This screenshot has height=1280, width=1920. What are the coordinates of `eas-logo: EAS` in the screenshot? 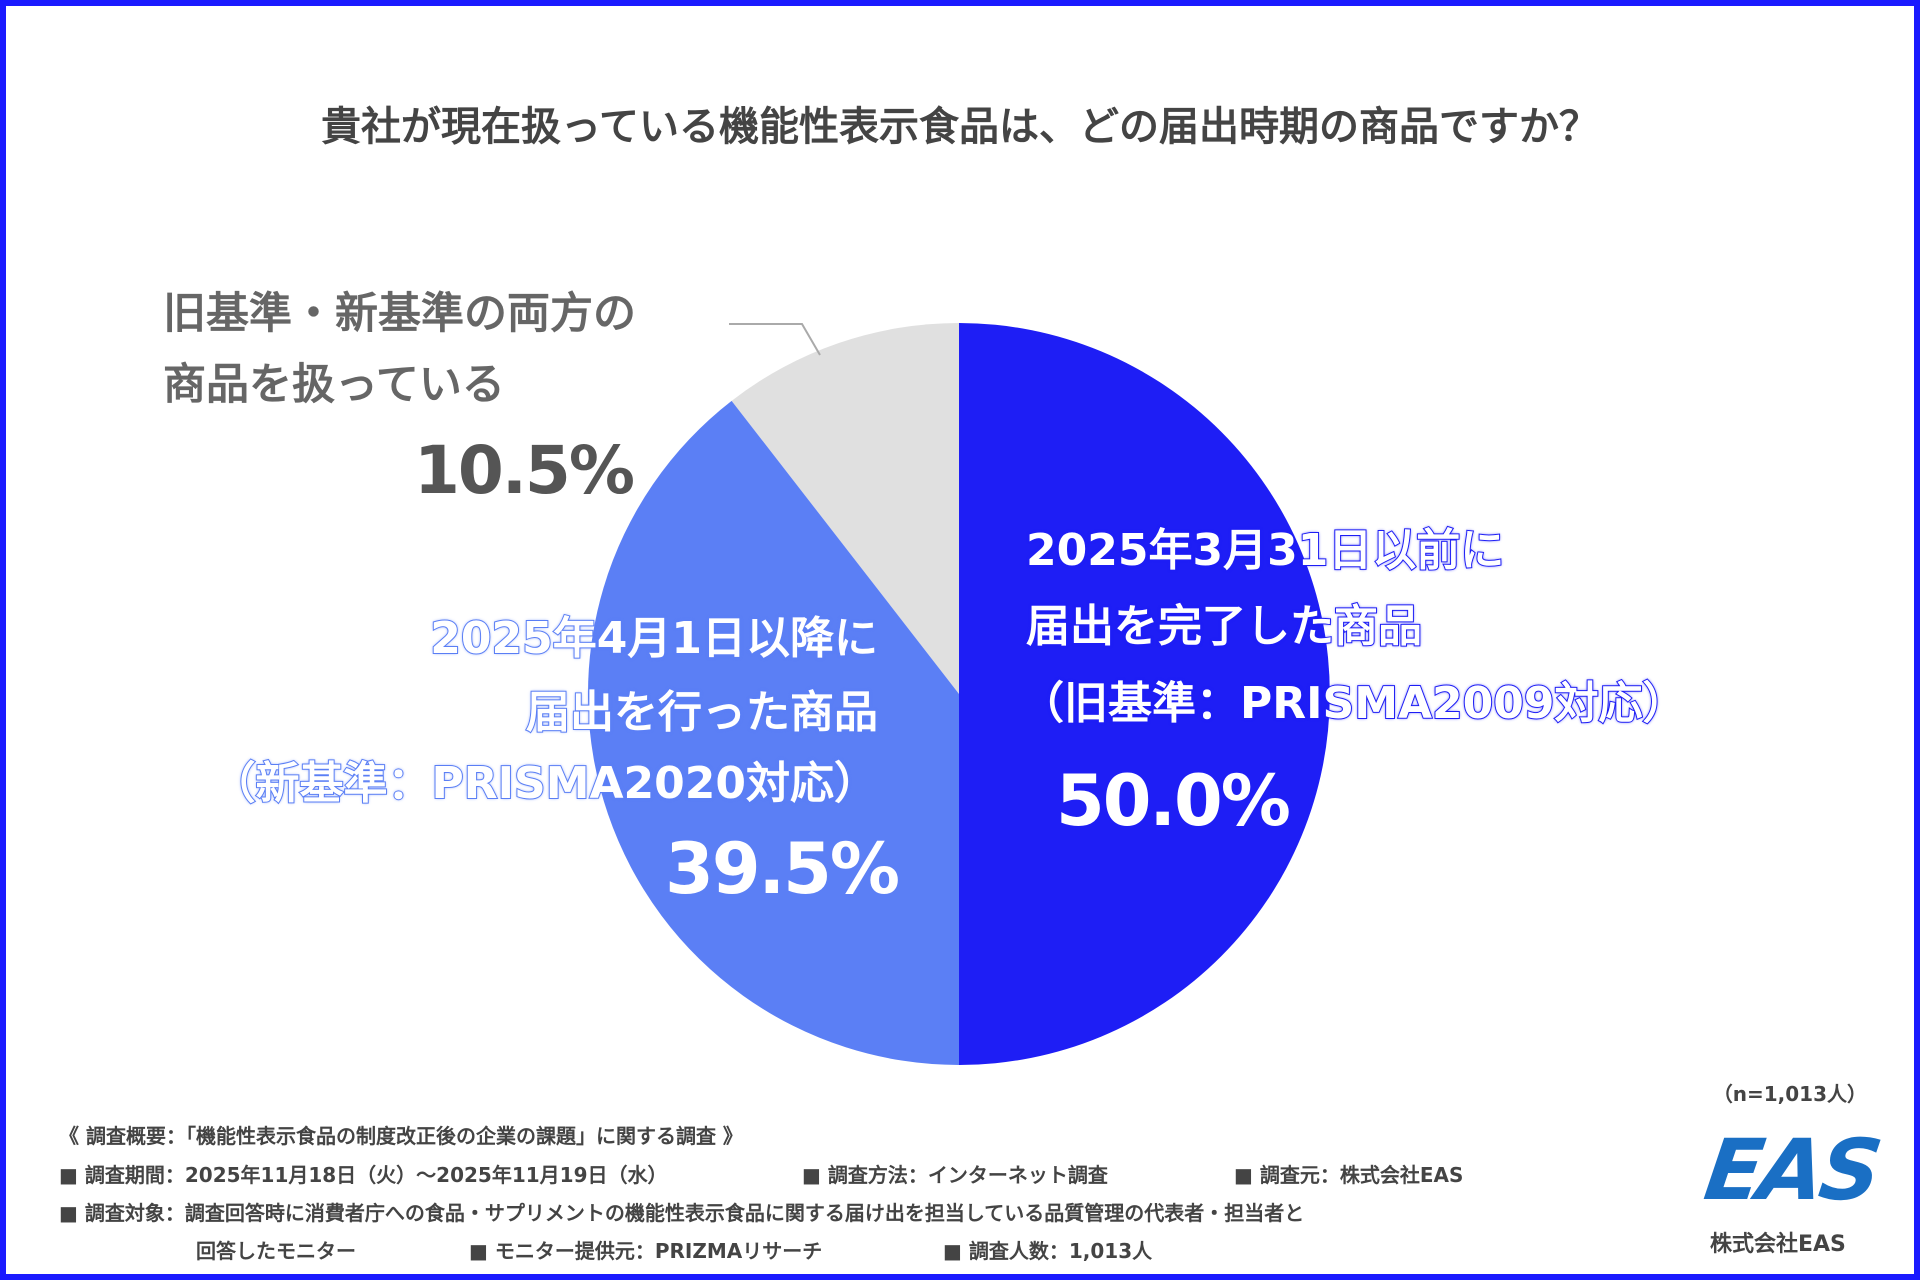 It's located at (1791, 1170).